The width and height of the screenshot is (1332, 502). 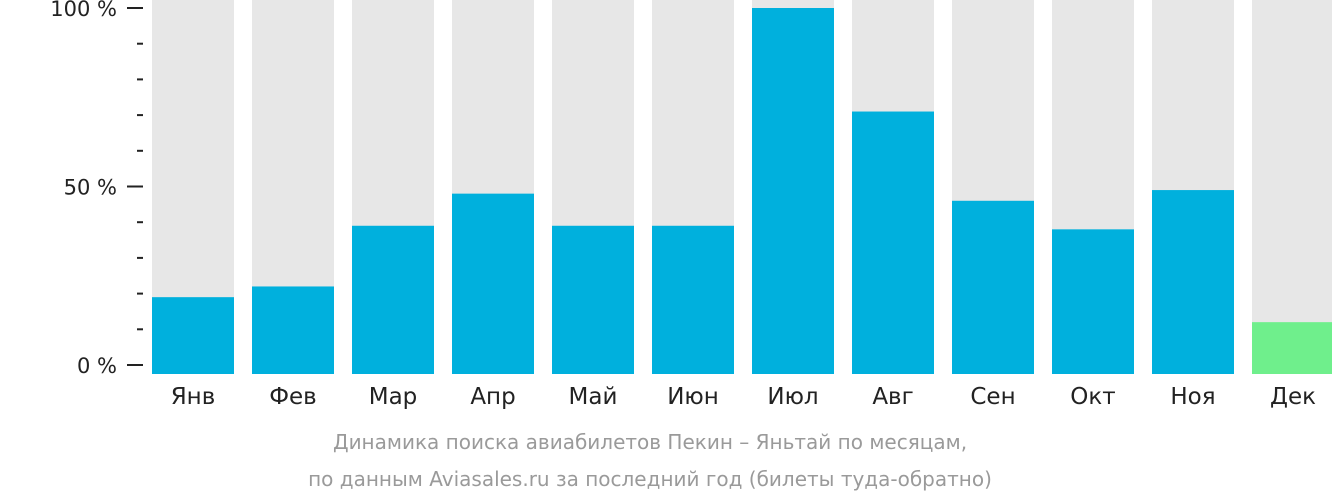 What do you see at coordinates (1292, 187) in the screenshot?
I see `bar-background` at bounding box center [1292, 187].